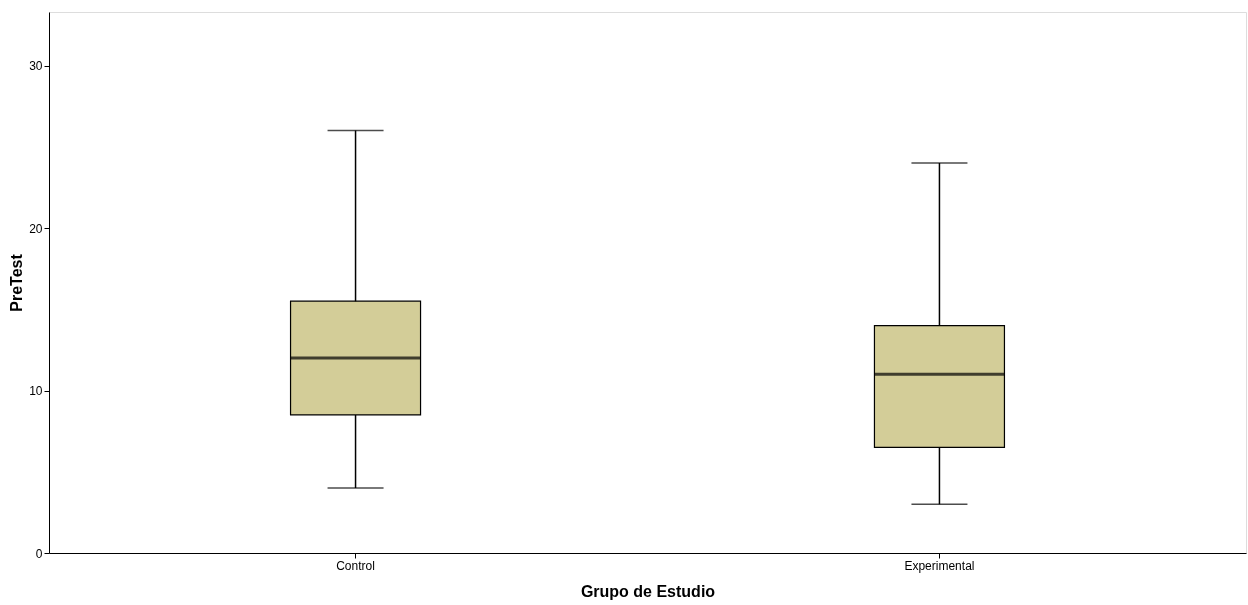 The height and width of the screenshot is (605, 1248). I want to click on x-axis-title: Grupo de Estudio, so click(648, 591).